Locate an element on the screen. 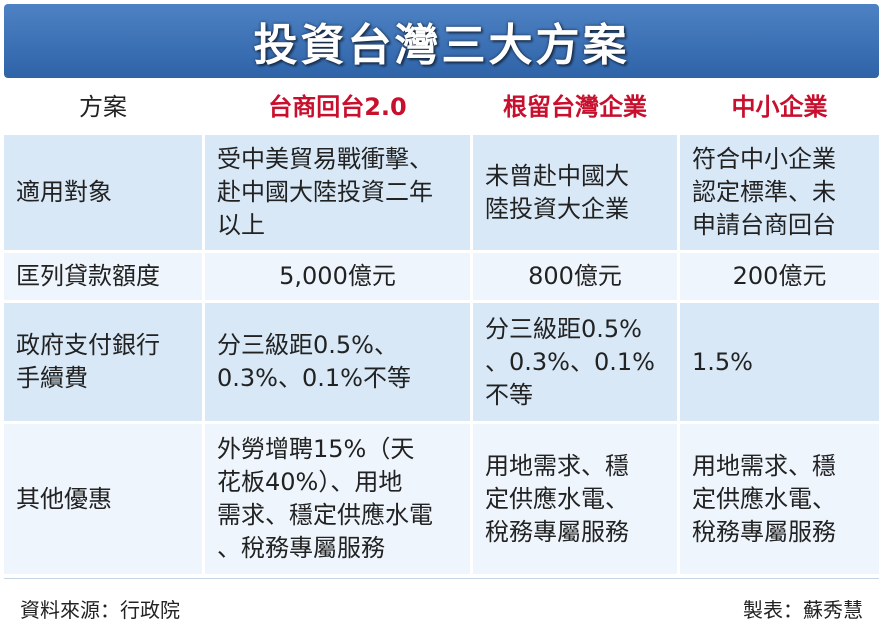 The image size is (883, 643). row-label-fee: 政府支付銀行 手續費 is located at coordinates (103, 362).